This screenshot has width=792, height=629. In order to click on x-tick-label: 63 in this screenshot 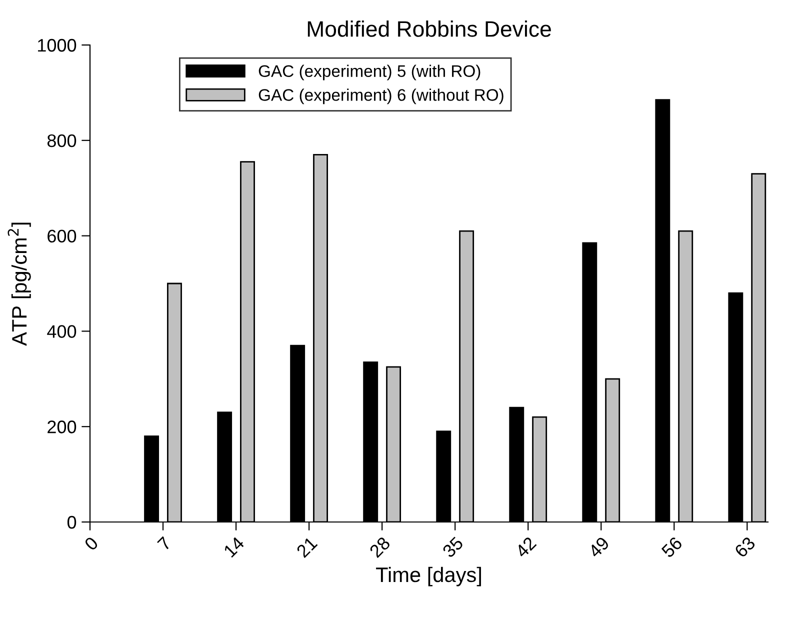, I will do `click(745, 547)`.